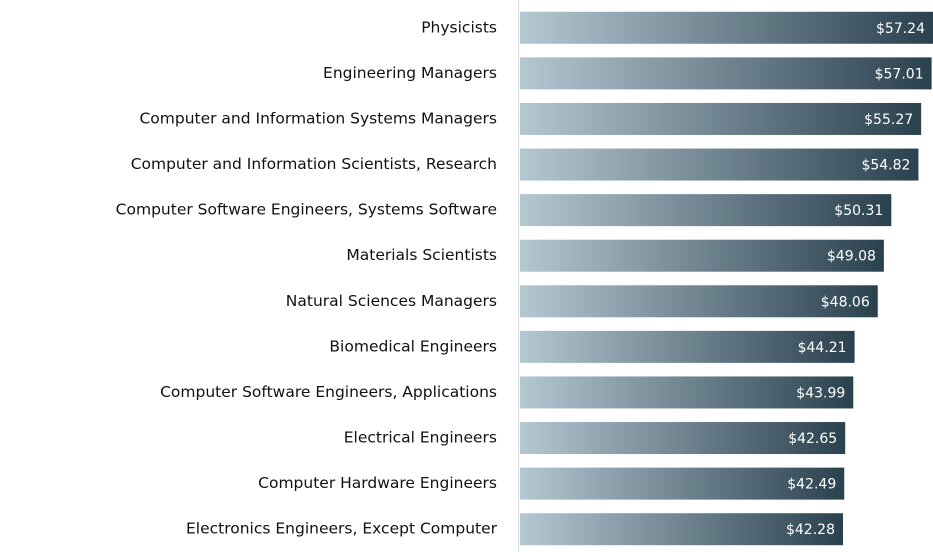 This screenshot has height=552, width=933. I want to click on category-label: Engineering Managers, so click(410, 73).